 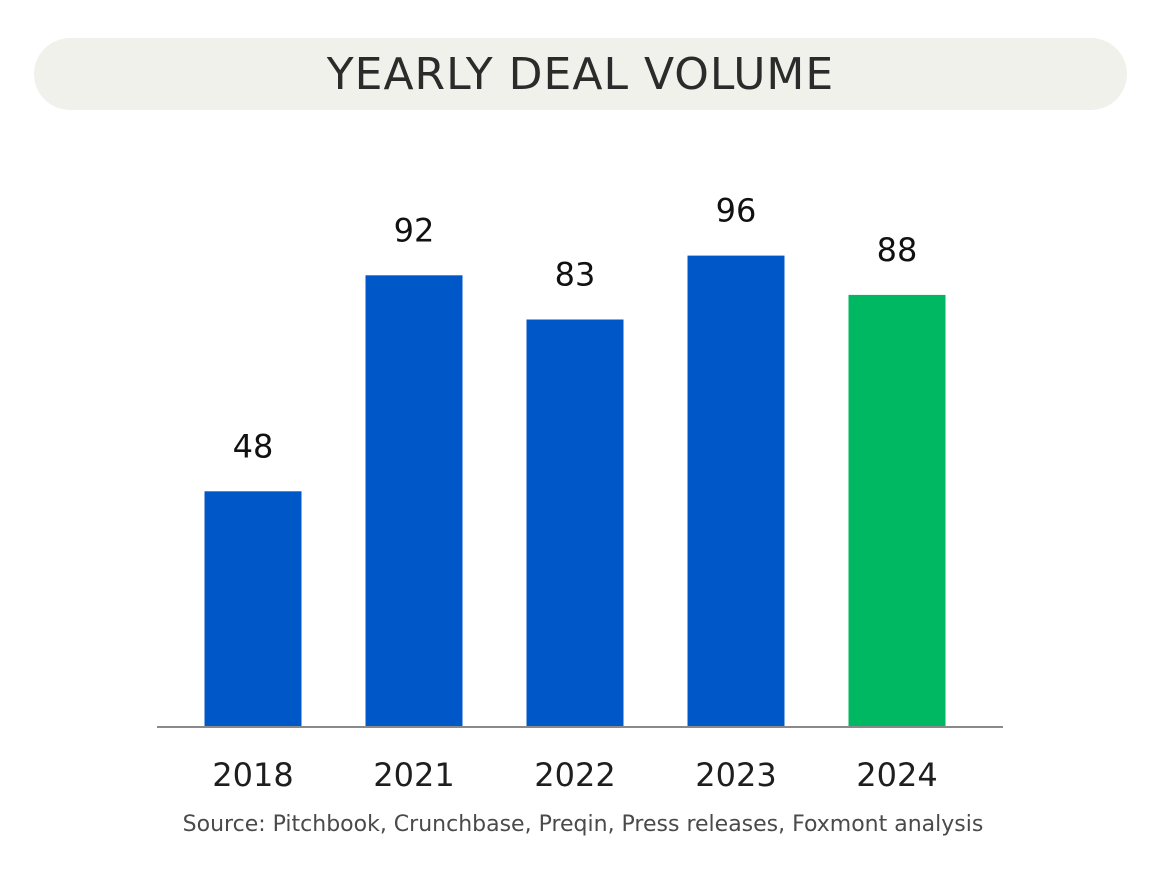 I want to click on x-tick-label-2021: 2021, so click(x=413, y=775).